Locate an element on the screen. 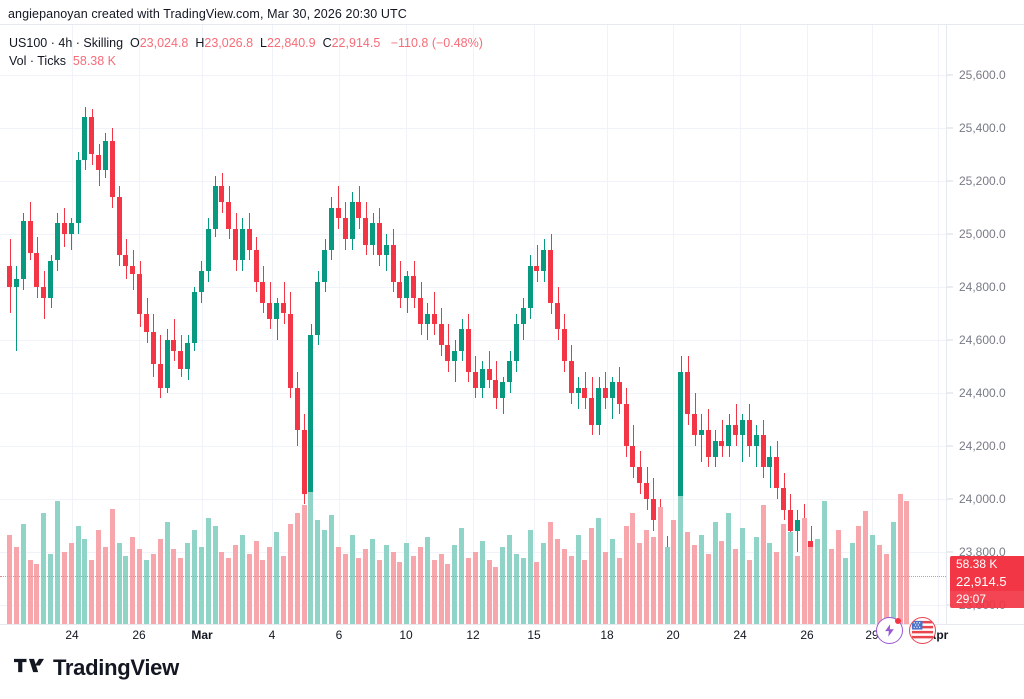  legend-close-value: 22,914.5 is located at coordinates (356, 43).